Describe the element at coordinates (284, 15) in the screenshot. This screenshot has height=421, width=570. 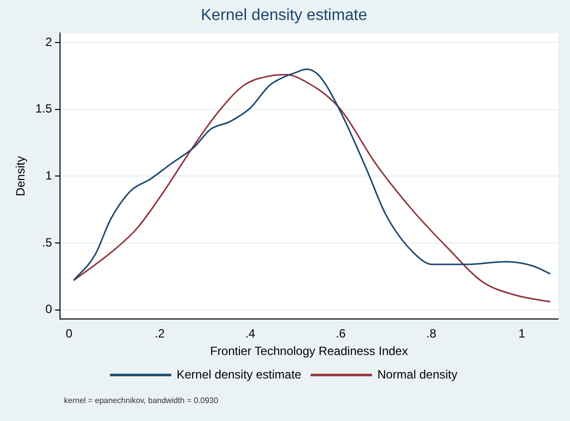
I see `chart-title: Kernel density estimate` at that location.